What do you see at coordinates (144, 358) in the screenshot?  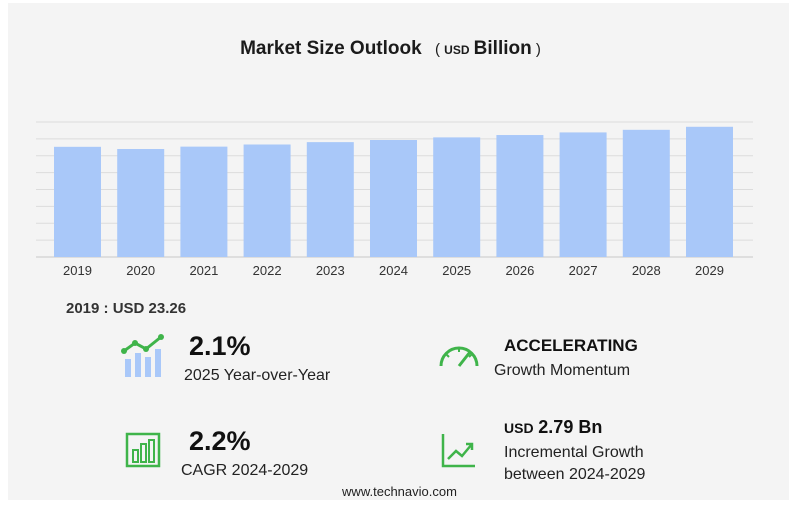 I see `growth-chart-icon` at bounding box center [144, 358].